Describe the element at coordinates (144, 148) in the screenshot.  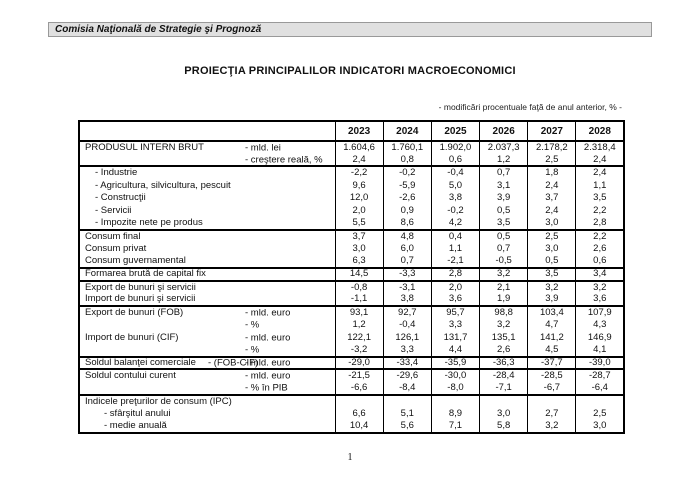
I see `indicator-name: PRODUSUL INTERN BRUT` at that location.